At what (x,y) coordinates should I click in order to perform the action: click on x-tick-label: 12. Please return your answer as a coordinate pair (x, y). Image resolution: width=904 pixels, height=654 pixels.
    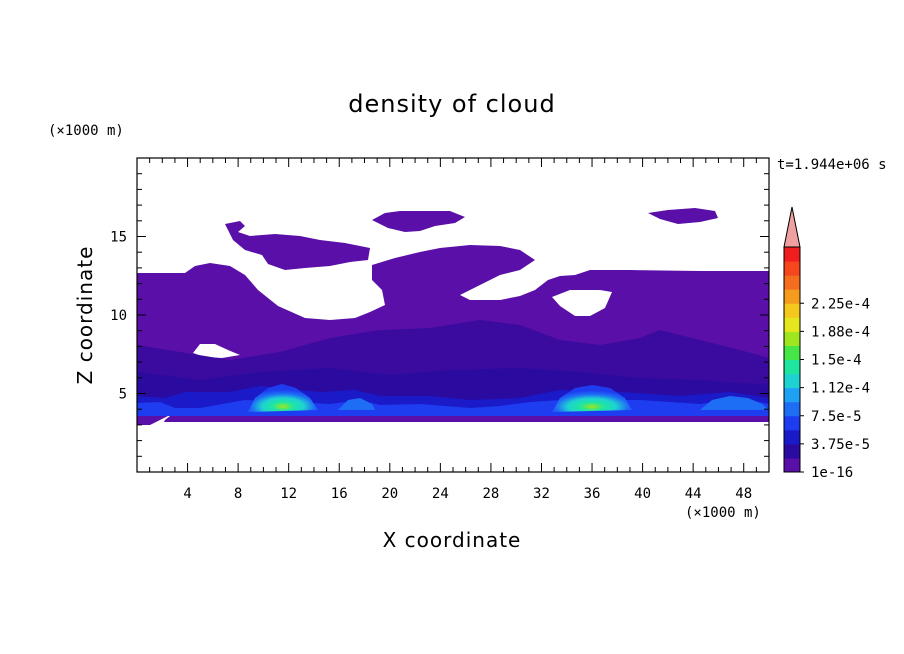
    Looking at the image, I should click on (288, 494).